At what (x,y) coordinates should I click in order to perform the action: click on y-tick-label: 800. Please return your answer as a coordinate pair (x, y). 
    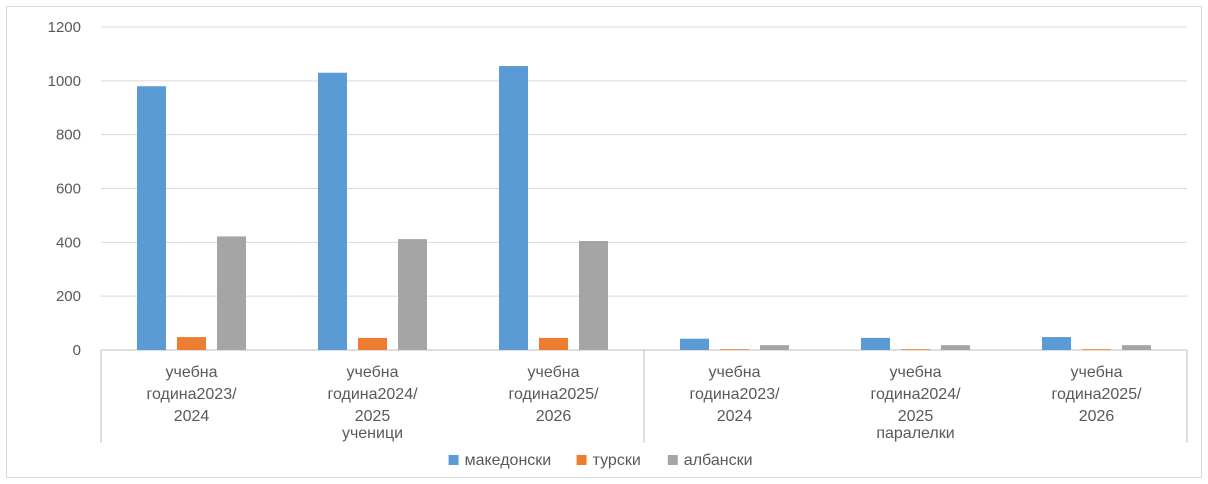
    Looking at the image, I should click on (68, 135).